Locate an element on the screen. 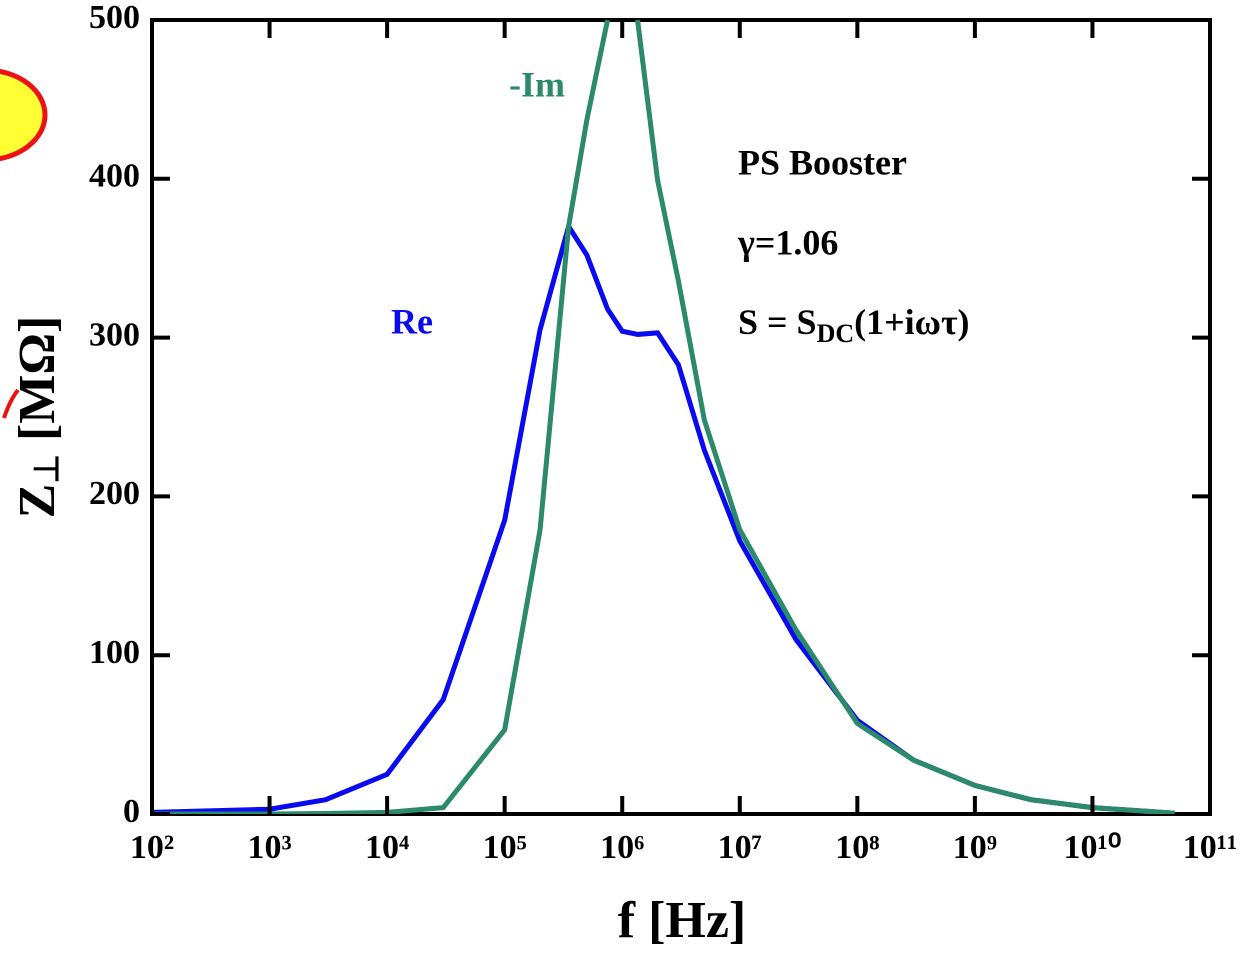 The width and height of the screenshot is (1245, 956). x-tick-label: 10⁴ is located at coordinates (387, 847).